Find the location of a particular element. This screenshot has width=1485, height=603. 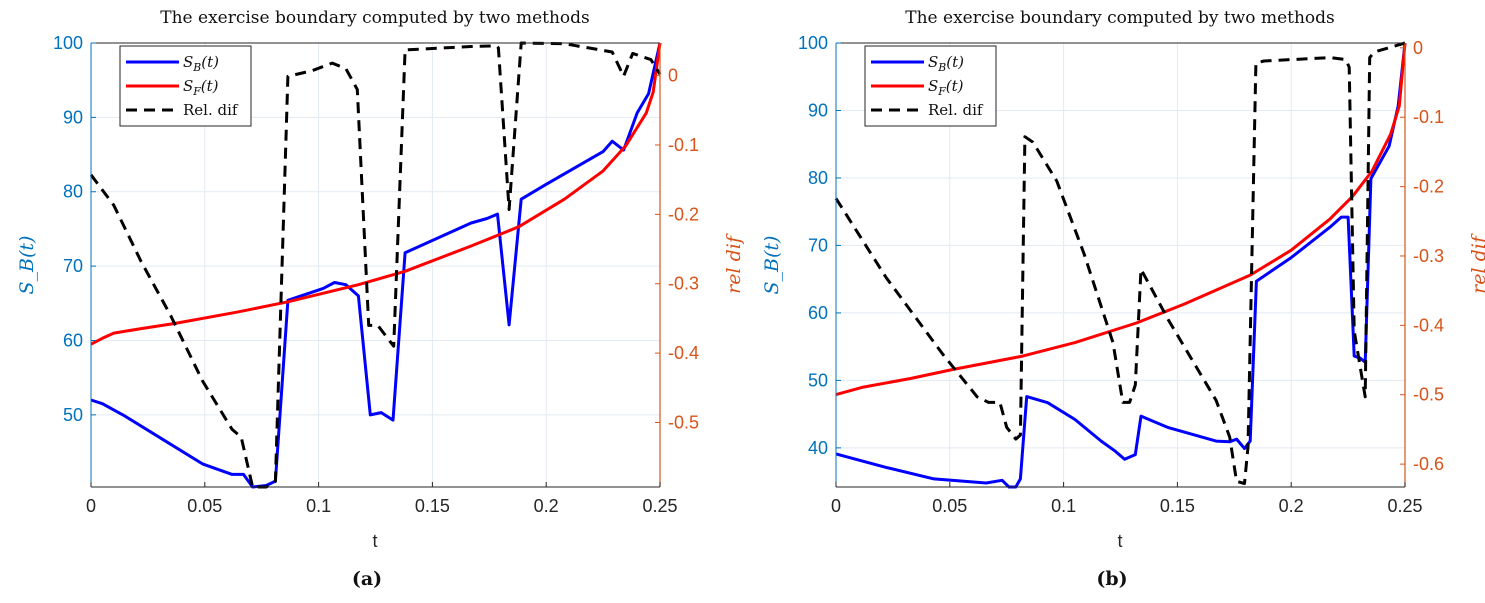

y-right-tick-label: -0.6 is located at coordinates (1428, 464).